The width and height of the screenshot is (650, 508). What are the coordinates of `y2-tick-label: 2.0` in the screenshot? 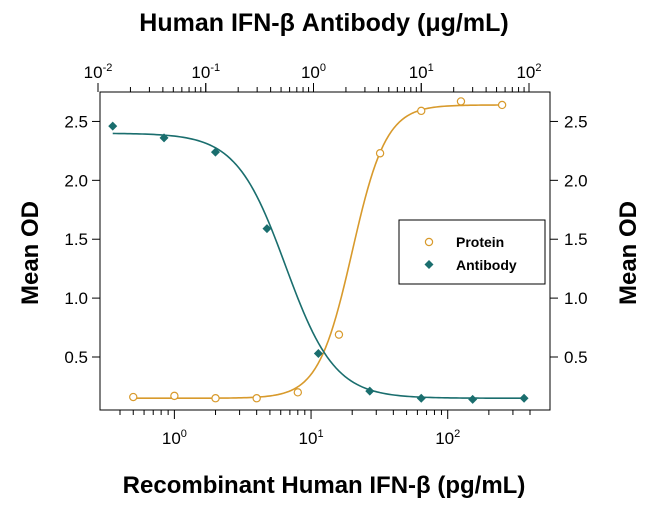 It's located at (576, 180).